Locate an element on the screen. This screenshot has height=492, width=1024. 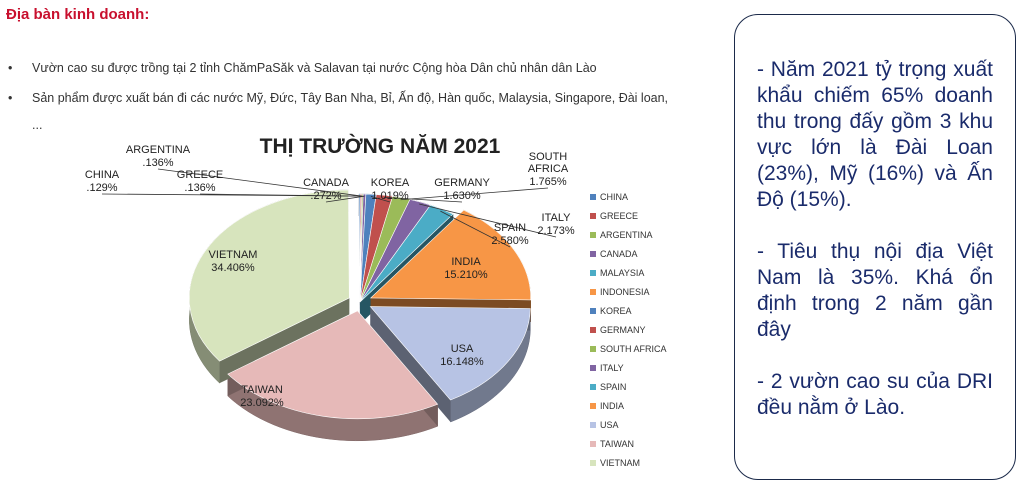
leader-line-south-africa is located at coordinates (474, 194).